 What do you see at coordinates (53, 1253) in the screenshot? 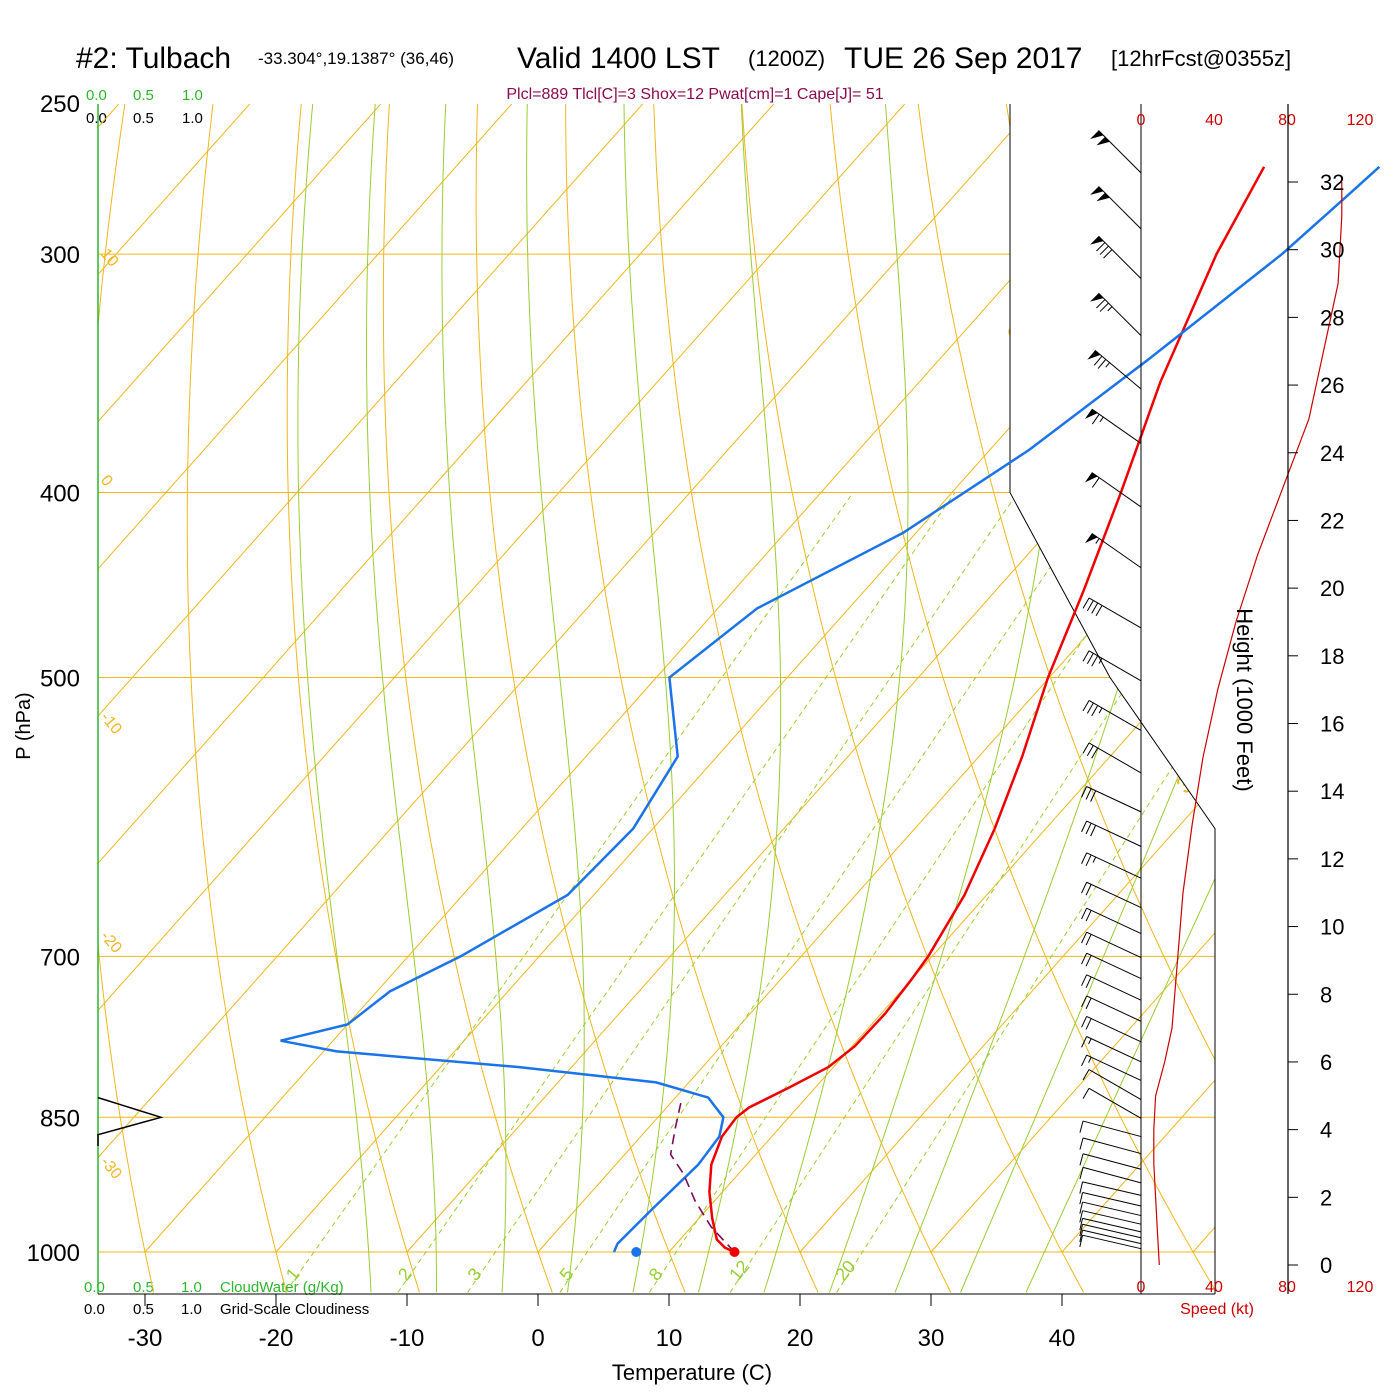
I see `pressure-tick-1000: 1000` at bounding box center [53, 1253].